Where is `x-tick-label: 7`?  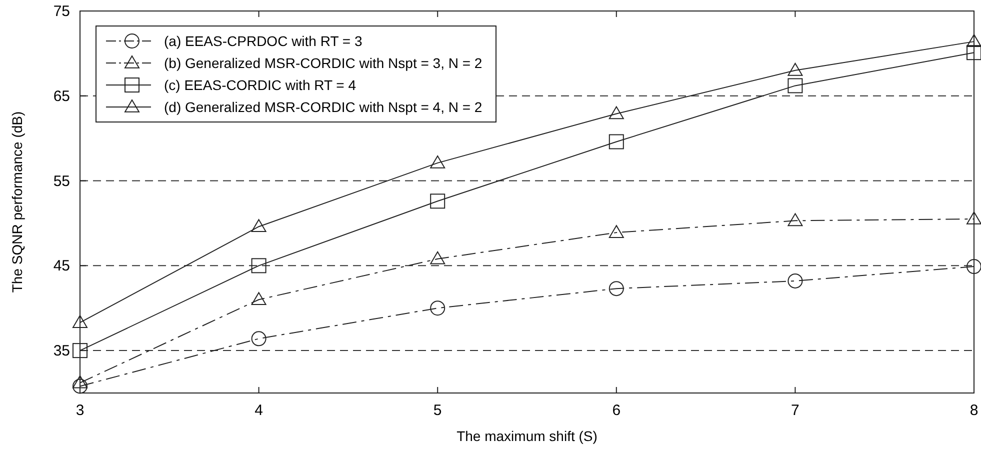 x-tick-label: 7 is located at coordinates (795, 410).